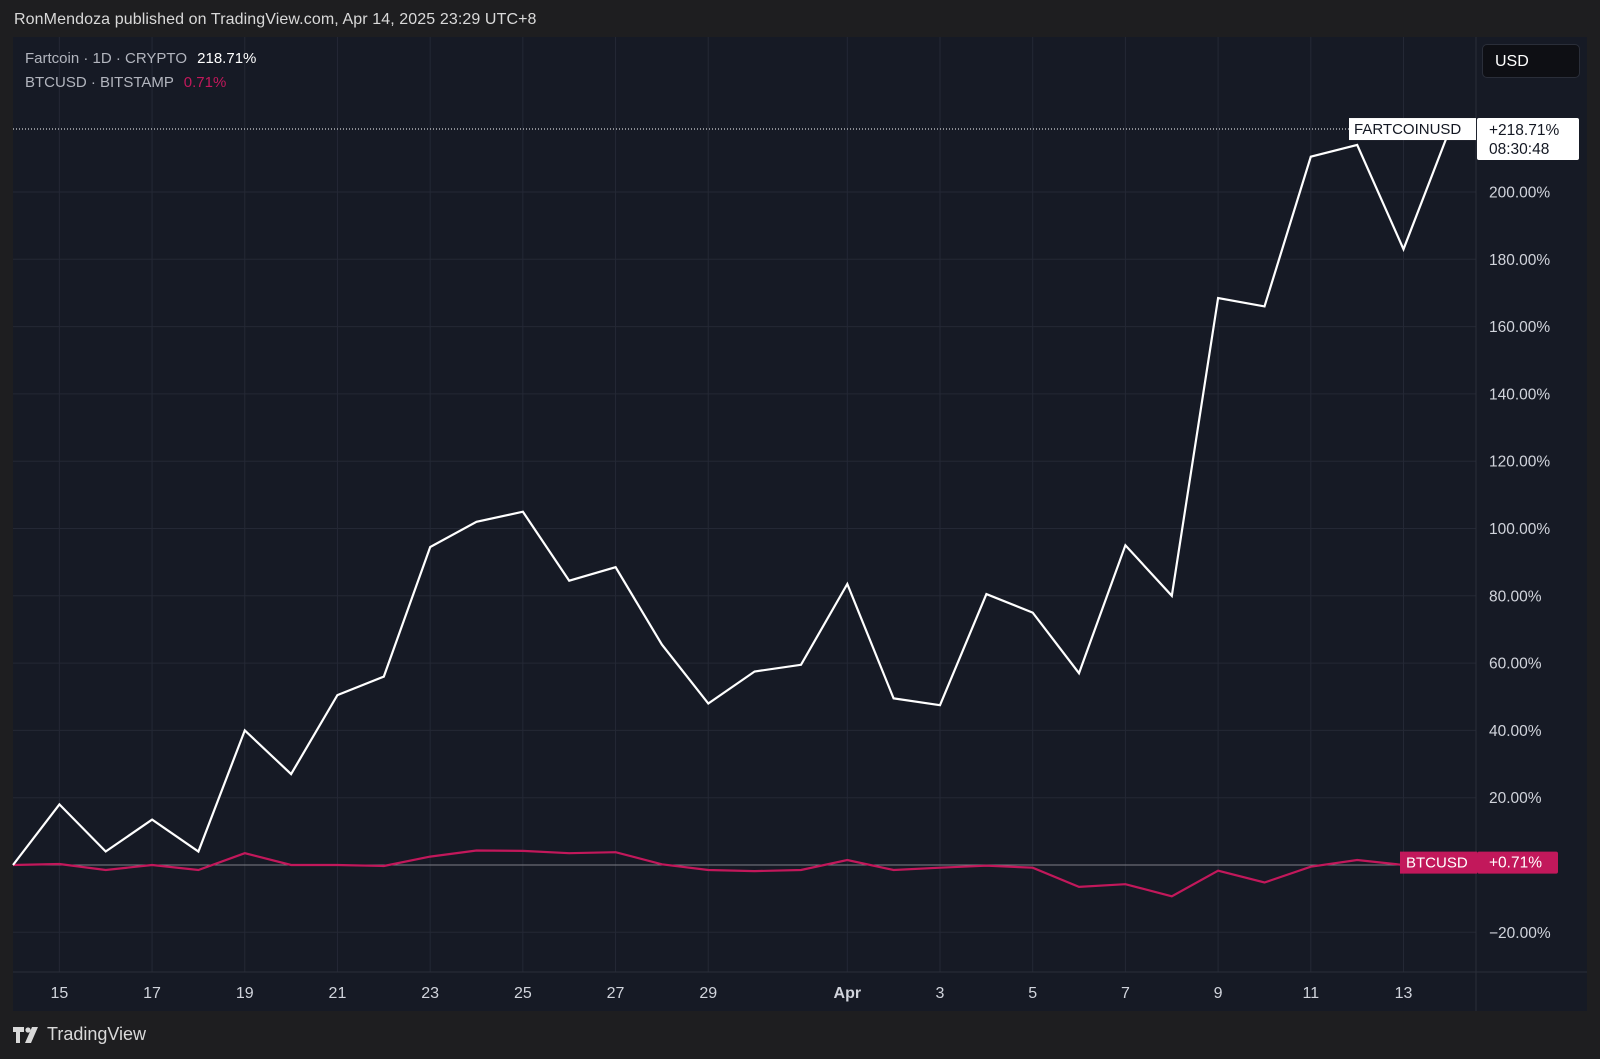  I want to click on y-tick-label: 20.00%, so click(1515, 798).